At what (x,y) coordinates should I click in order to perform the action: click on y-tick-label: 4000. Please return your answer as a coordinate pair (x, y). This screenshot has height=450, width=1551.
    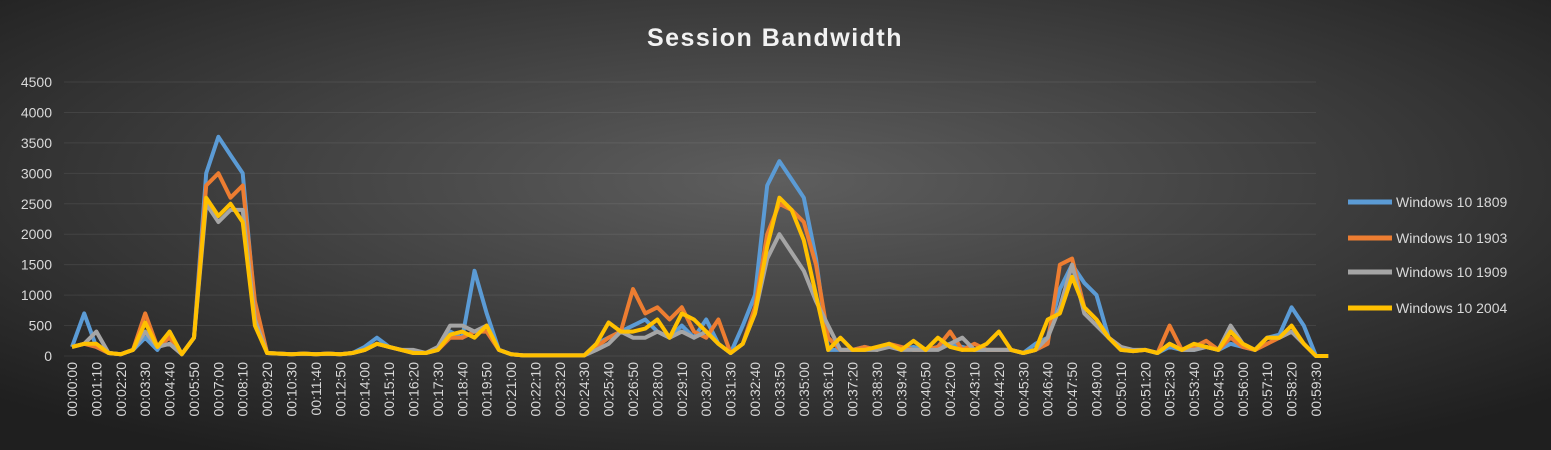
    Looking at the image, I should click on (36, 112).